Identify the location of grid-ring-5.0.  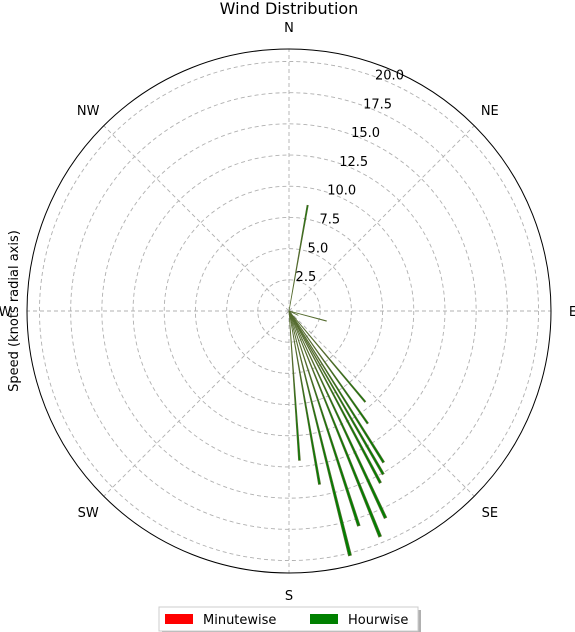
(289, 311).